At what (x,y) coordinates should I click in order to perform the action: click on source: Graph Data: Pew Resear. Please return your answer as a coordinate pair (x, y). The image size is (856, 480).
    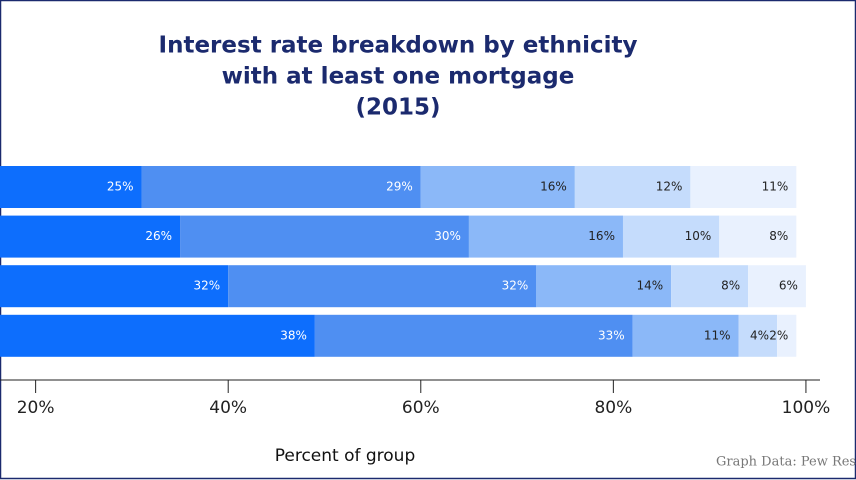
    Looking at the image, I should click on (786, 462).